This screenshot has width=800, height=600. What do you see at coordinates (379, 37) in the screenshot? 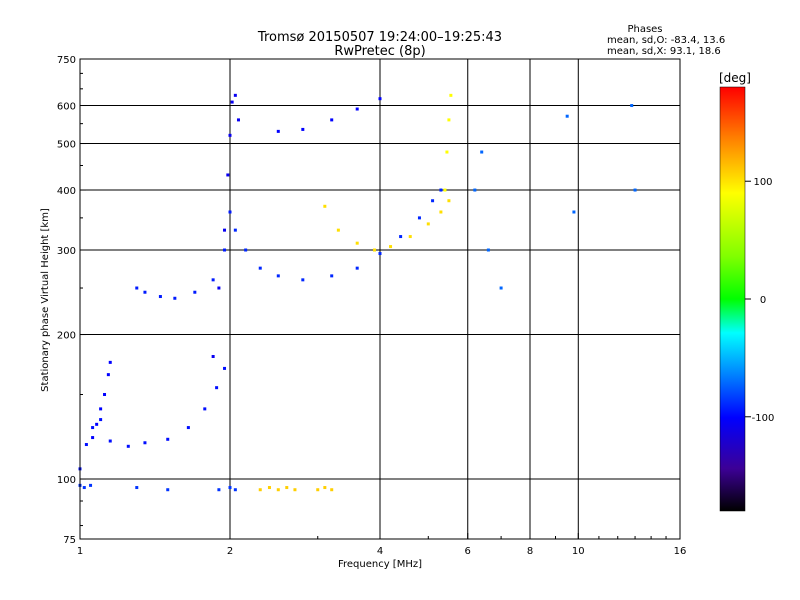
I see `chart-title: Tromsø 20150507 19:24:00–19:25:43` at bounding box center [379, 37].